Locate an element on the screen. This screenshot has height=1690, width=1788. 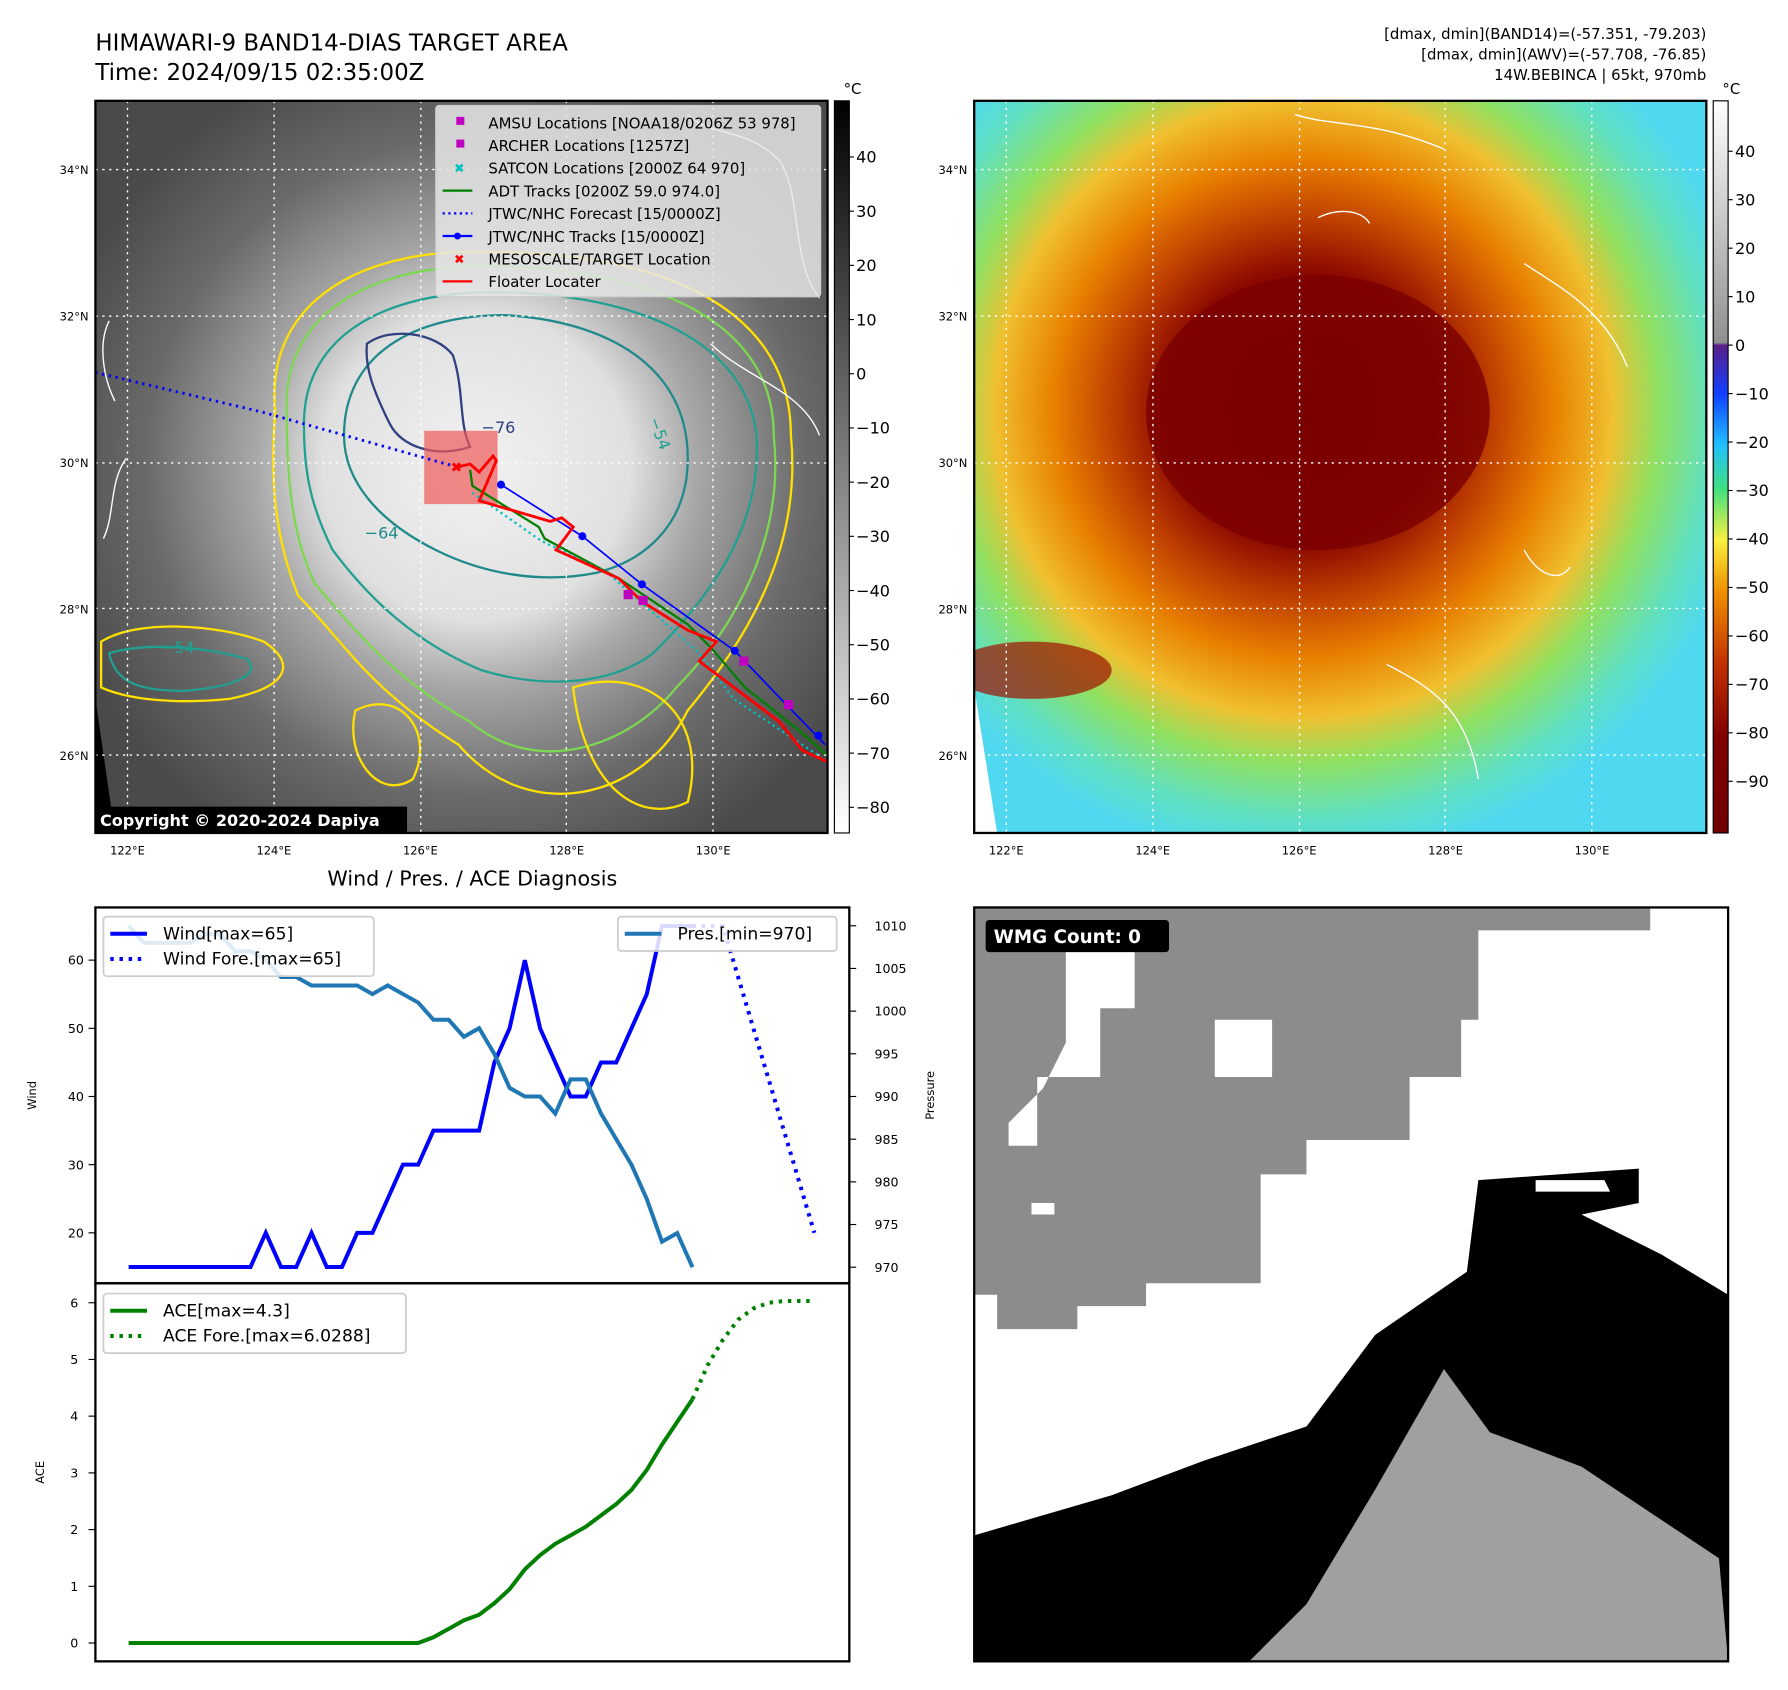
legend-label: Floater Locater is located at coordinates (544, 282).